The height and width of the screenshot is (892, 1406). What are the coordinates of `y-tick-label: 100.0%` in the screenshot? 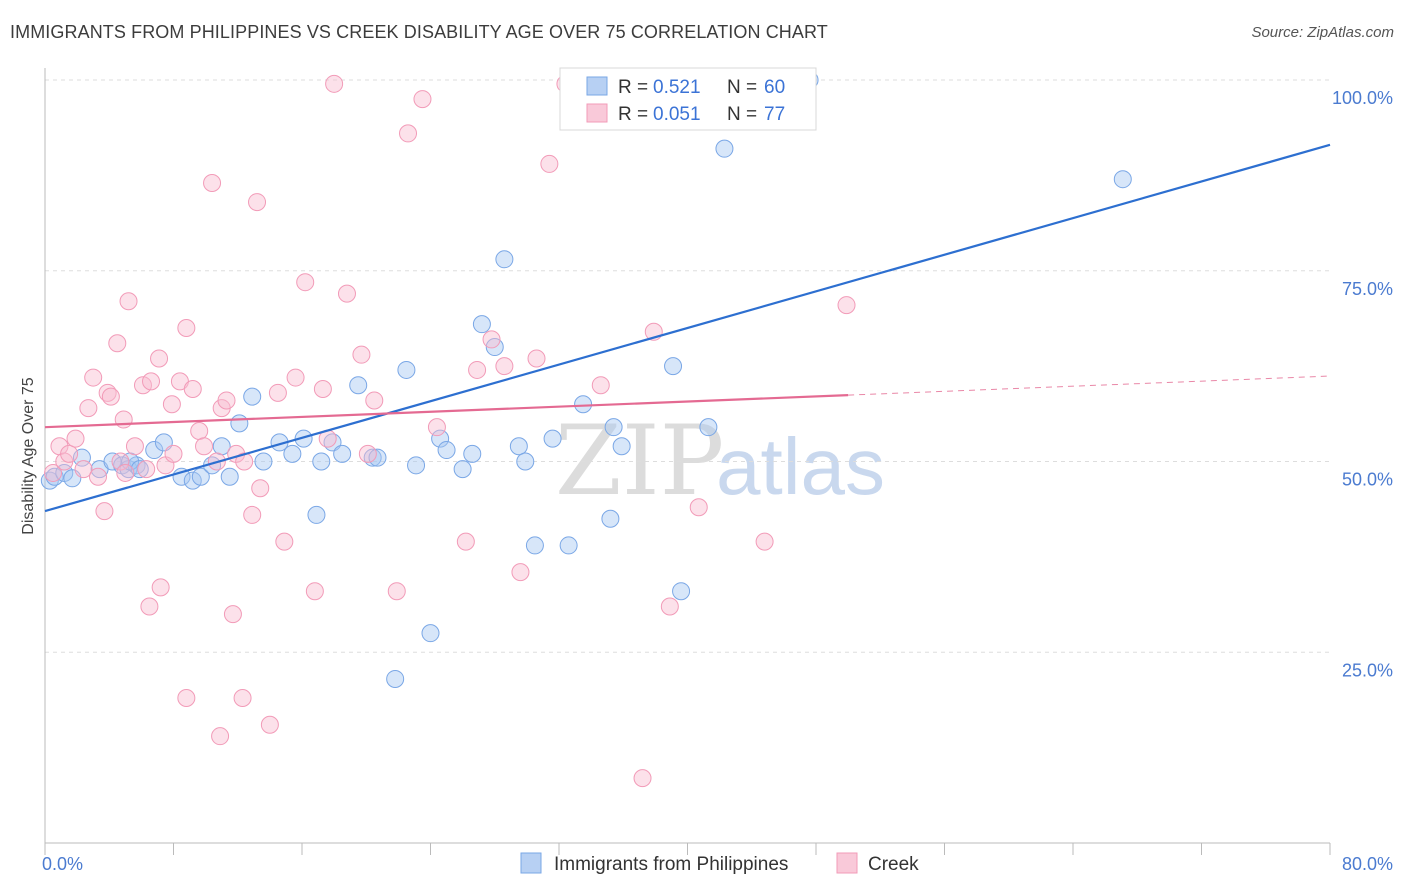 It's located at (1362, 98).